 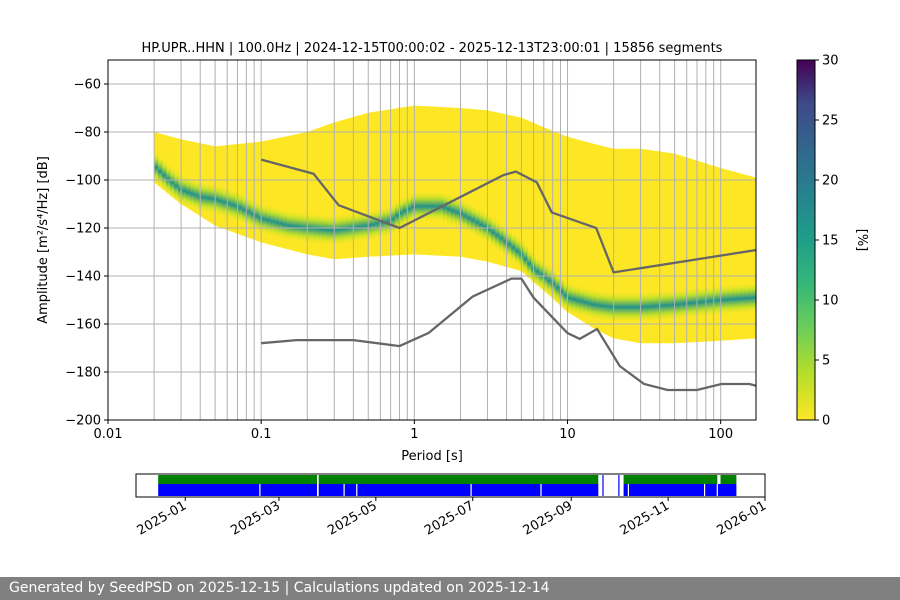 I want to click on colorbar-tick-label: 5, so click(x=826, y=361).